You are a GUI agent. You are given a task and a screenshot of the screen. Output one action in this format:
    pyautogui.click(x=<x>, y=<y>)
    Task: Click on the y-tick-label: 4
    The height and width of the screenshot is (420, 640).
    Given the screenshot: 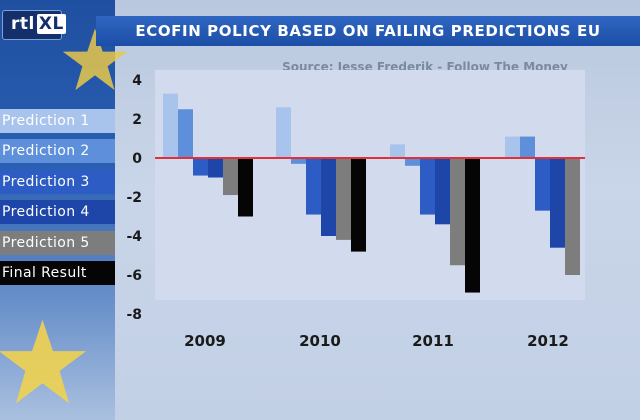 What is the action you would take?
    pyautogui.click(x=137, y=81)
    